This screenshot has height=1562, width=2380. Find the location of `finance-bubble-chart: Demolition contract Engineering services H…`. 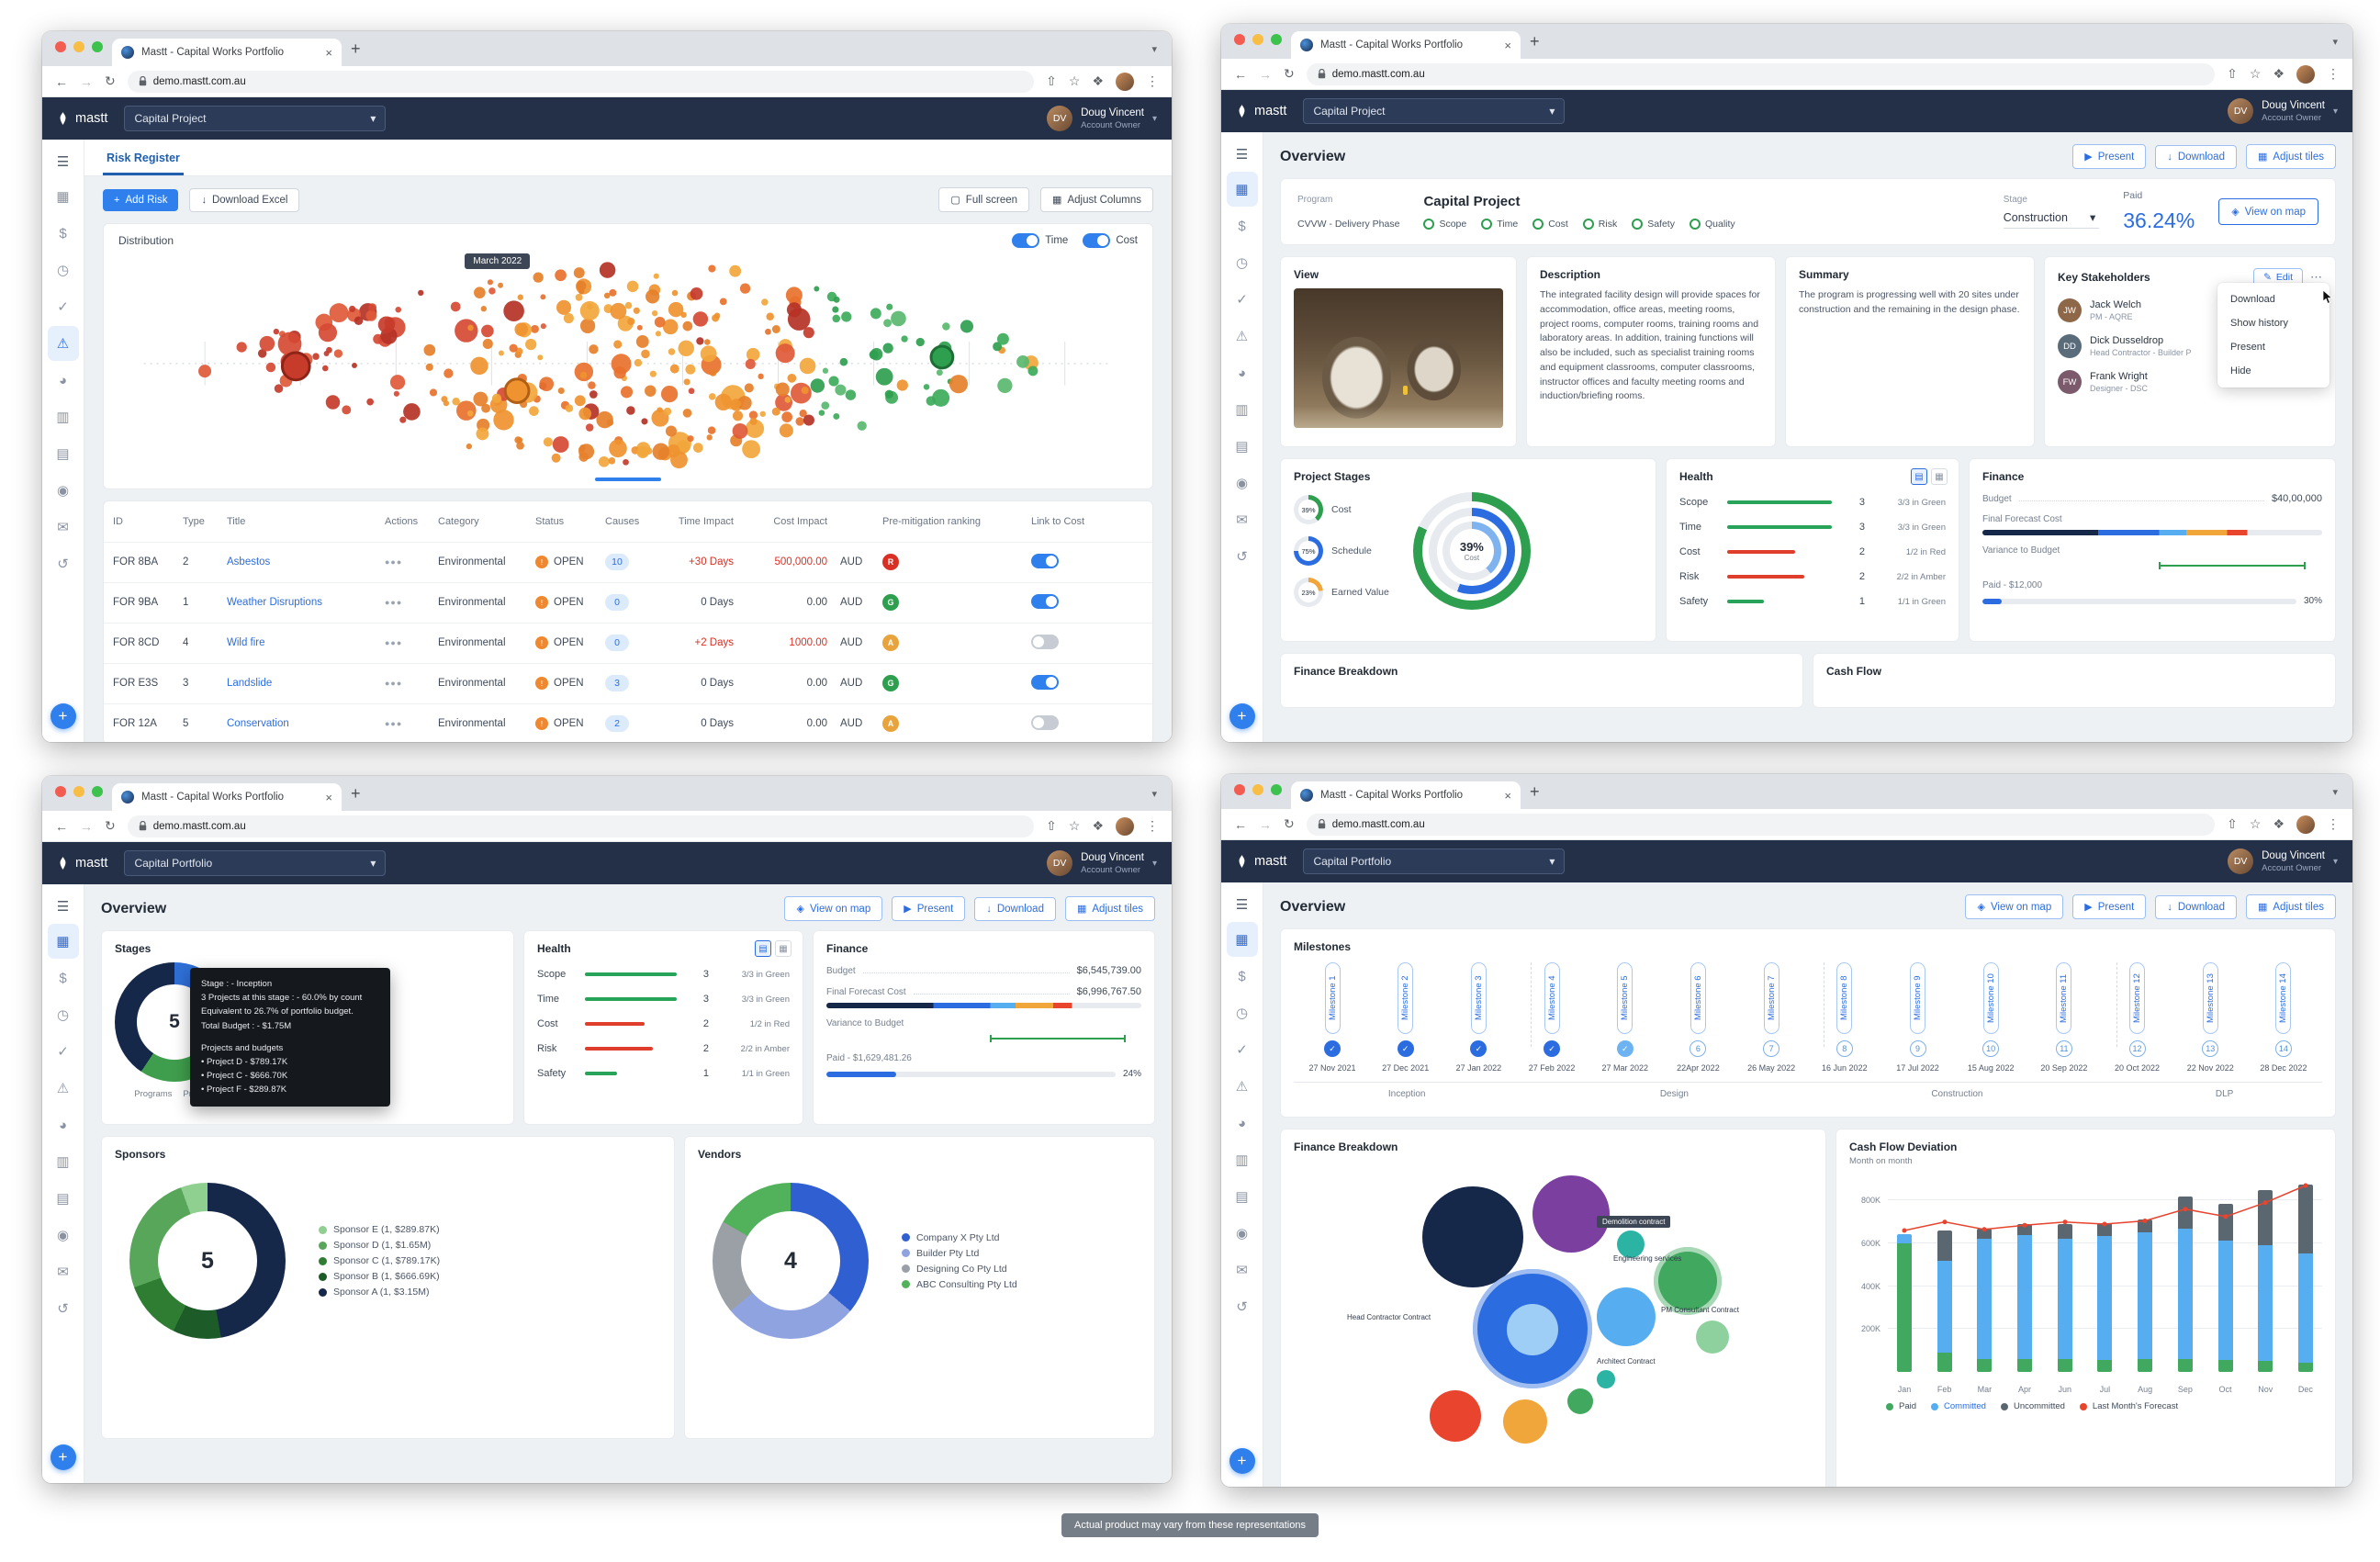

finance-bubble-chart: Demolition contract Engineering services H… is located at coordinates (1553, 1315).